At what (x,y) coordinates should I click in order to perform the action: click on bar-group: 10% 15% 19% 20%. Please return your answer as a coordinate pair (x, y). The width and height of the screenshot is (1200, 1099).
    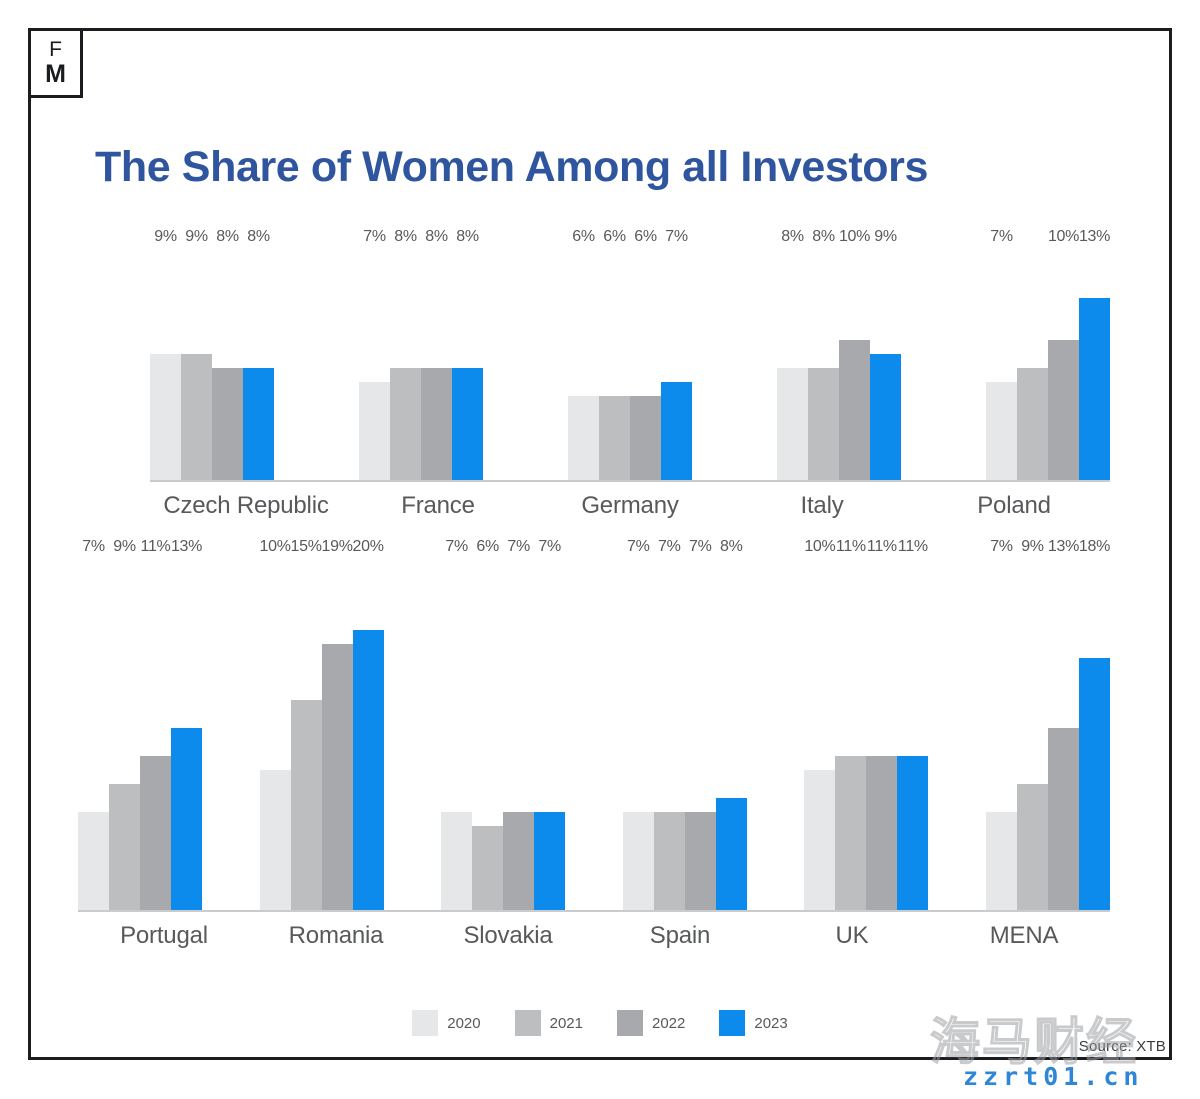
    Looking at the image, I should click on (321, 724).